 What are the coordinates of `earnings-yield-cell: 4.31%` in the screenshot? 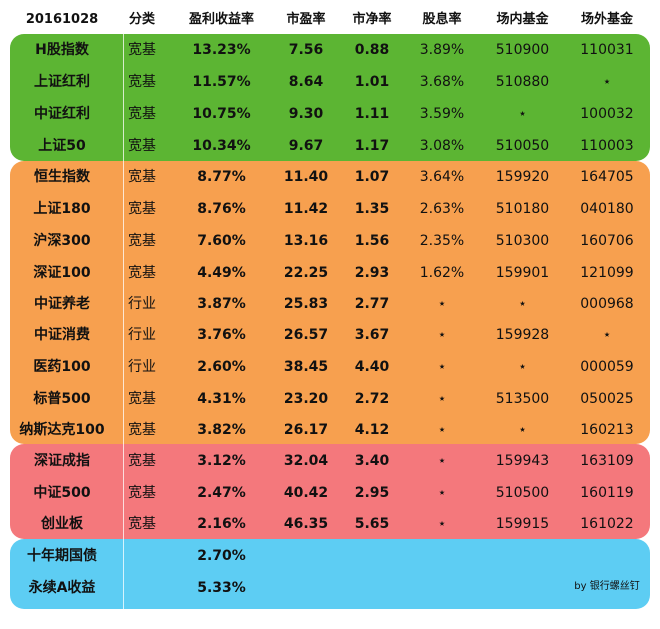 It's located at (221, 399).